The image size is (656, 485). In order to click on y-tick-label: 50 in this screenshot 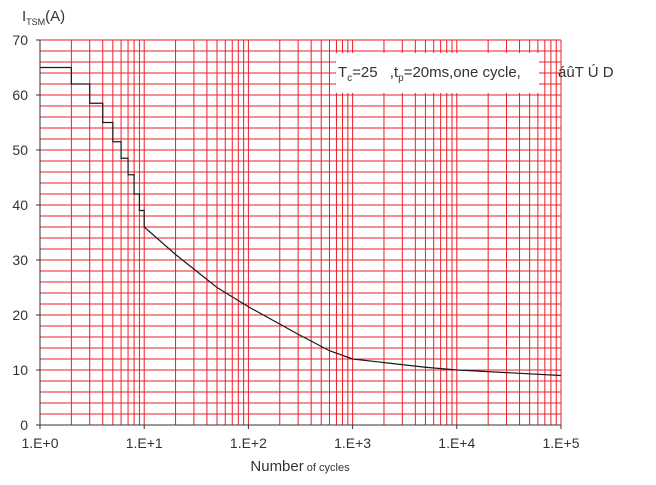, I will do `click(20, 150)`.